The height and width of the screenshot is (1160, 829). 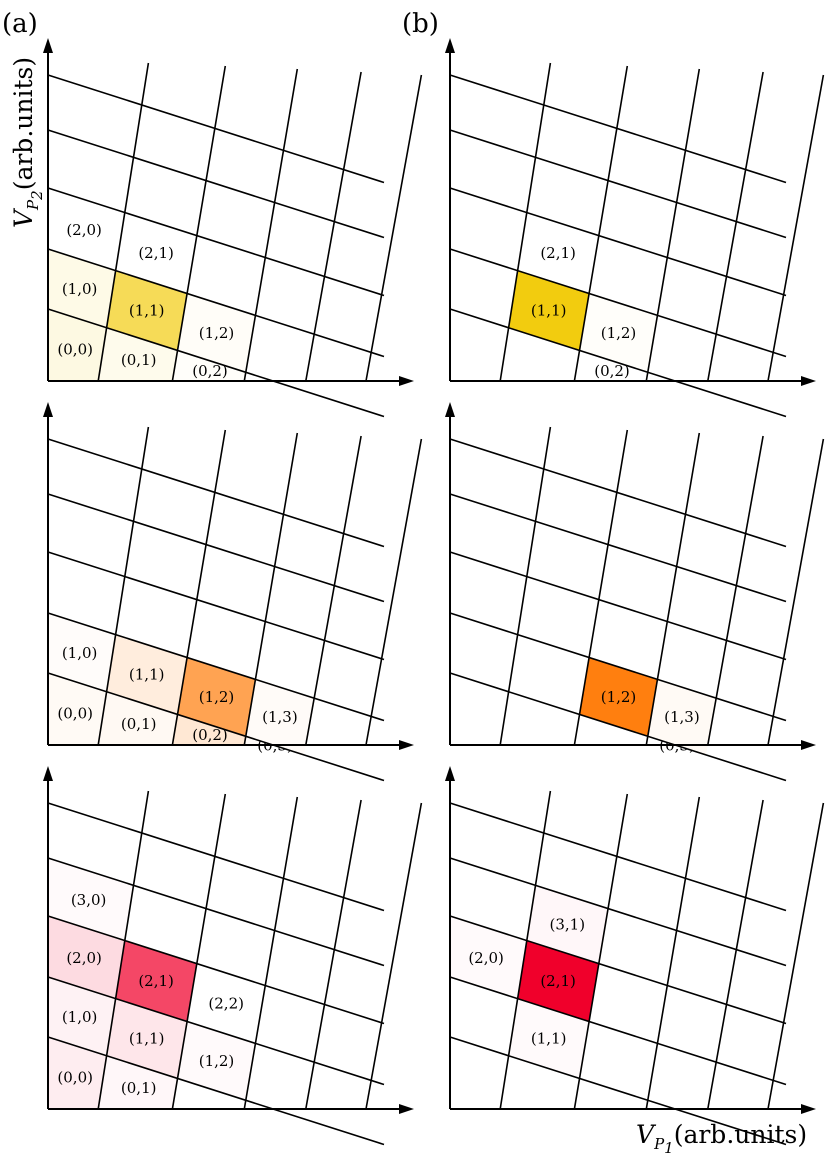 I want to click on svg-text: VP2(arb.units), so click(x=27, y=142).